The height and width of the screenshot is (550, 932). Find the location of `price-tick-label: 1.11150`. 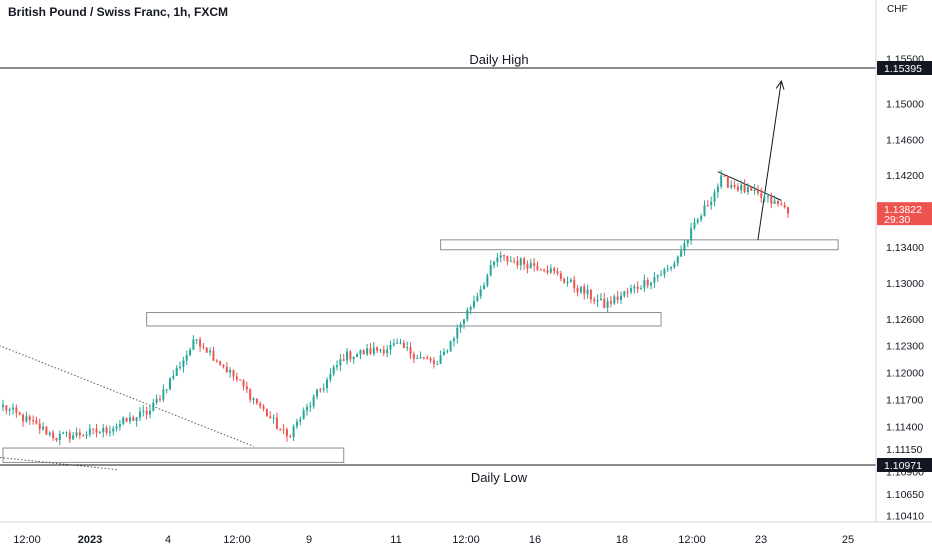

price-tick-label: 1.11150 is located at coordinates (904, 450).